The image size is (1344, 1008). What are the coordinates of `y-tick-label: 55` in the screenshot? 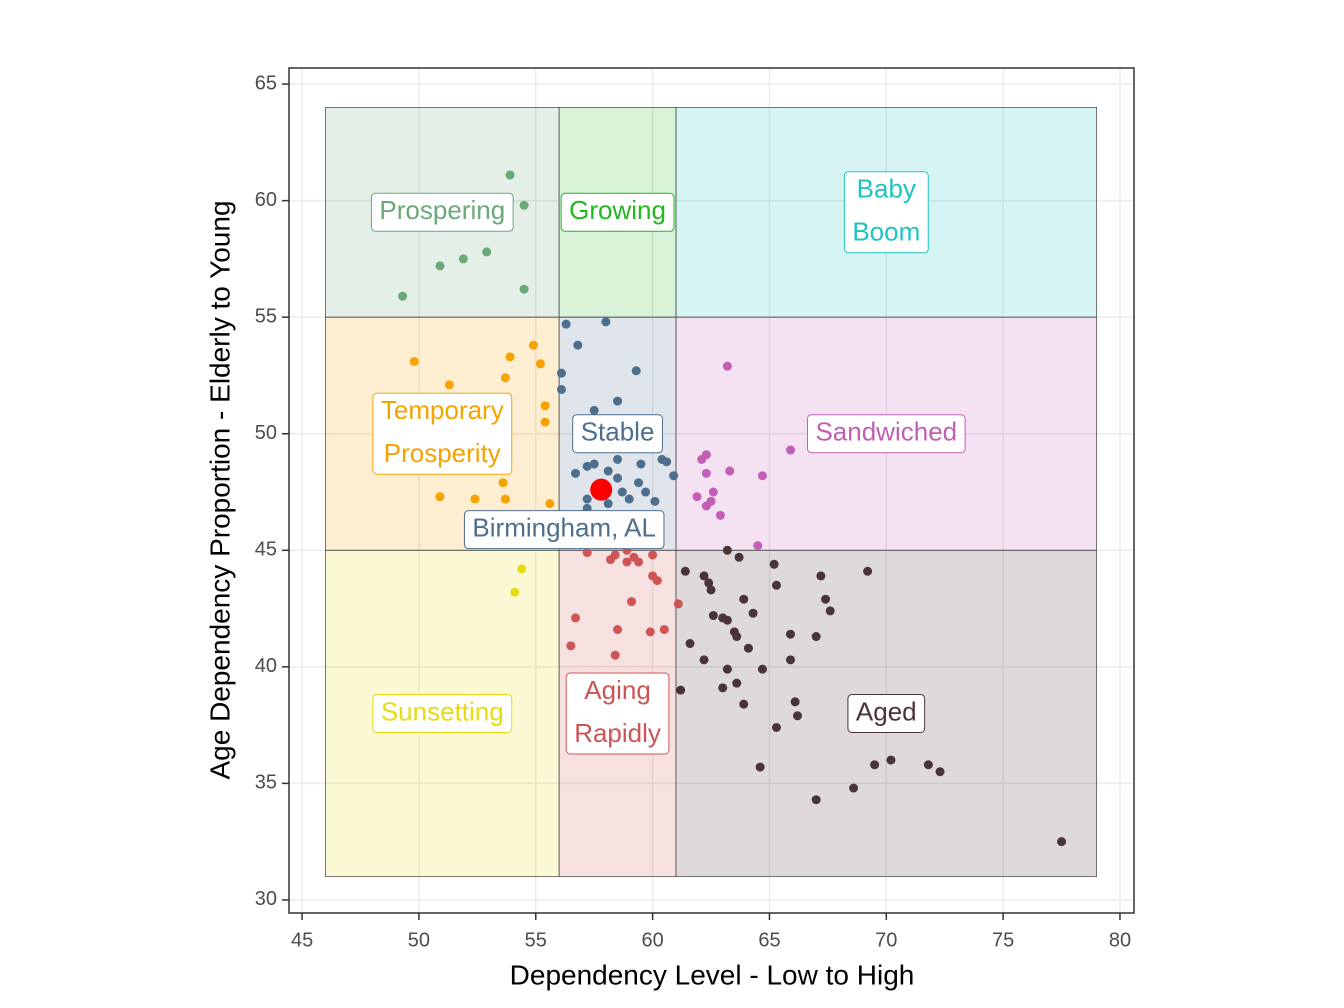 It's located at (266, 316).